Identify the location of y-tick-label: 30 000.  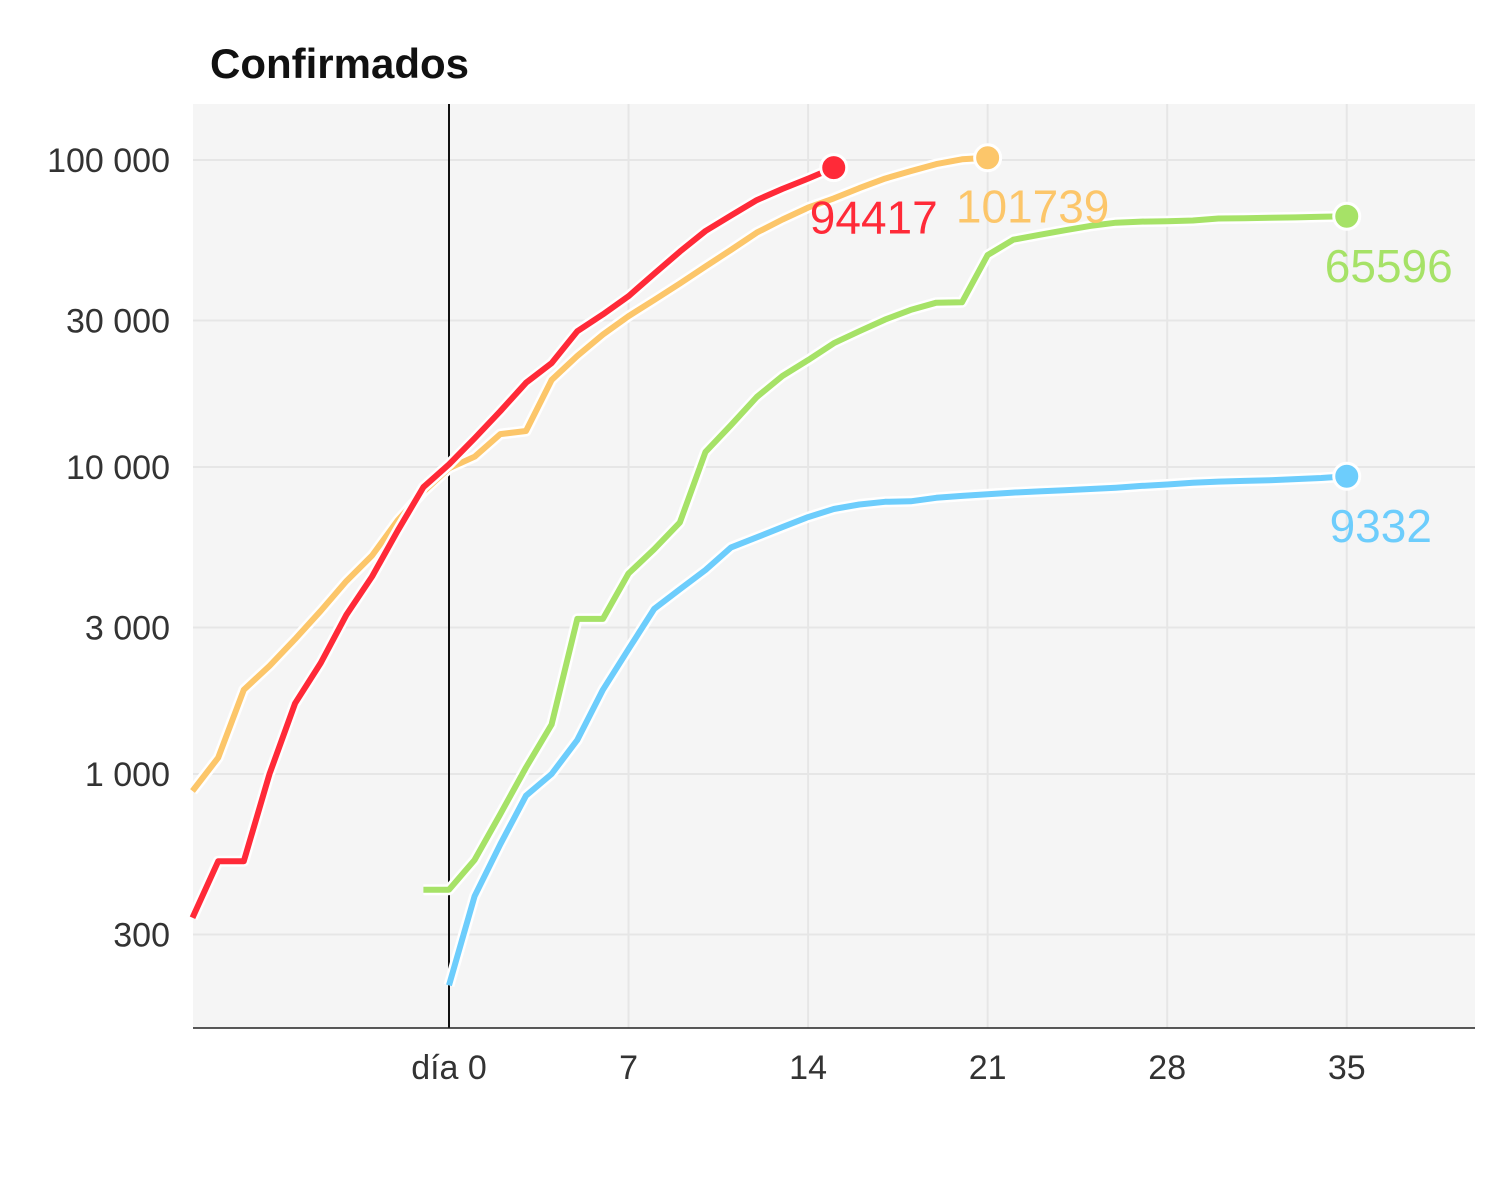
(118, 322).